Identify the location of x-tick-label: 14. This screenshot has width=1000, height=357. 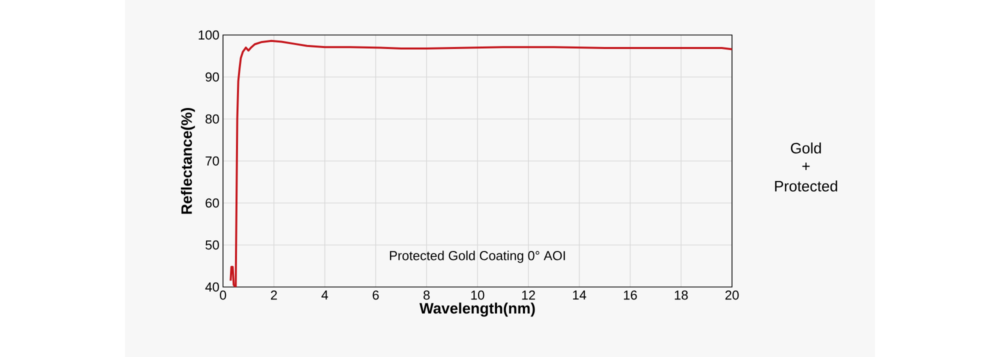
(579, 295).